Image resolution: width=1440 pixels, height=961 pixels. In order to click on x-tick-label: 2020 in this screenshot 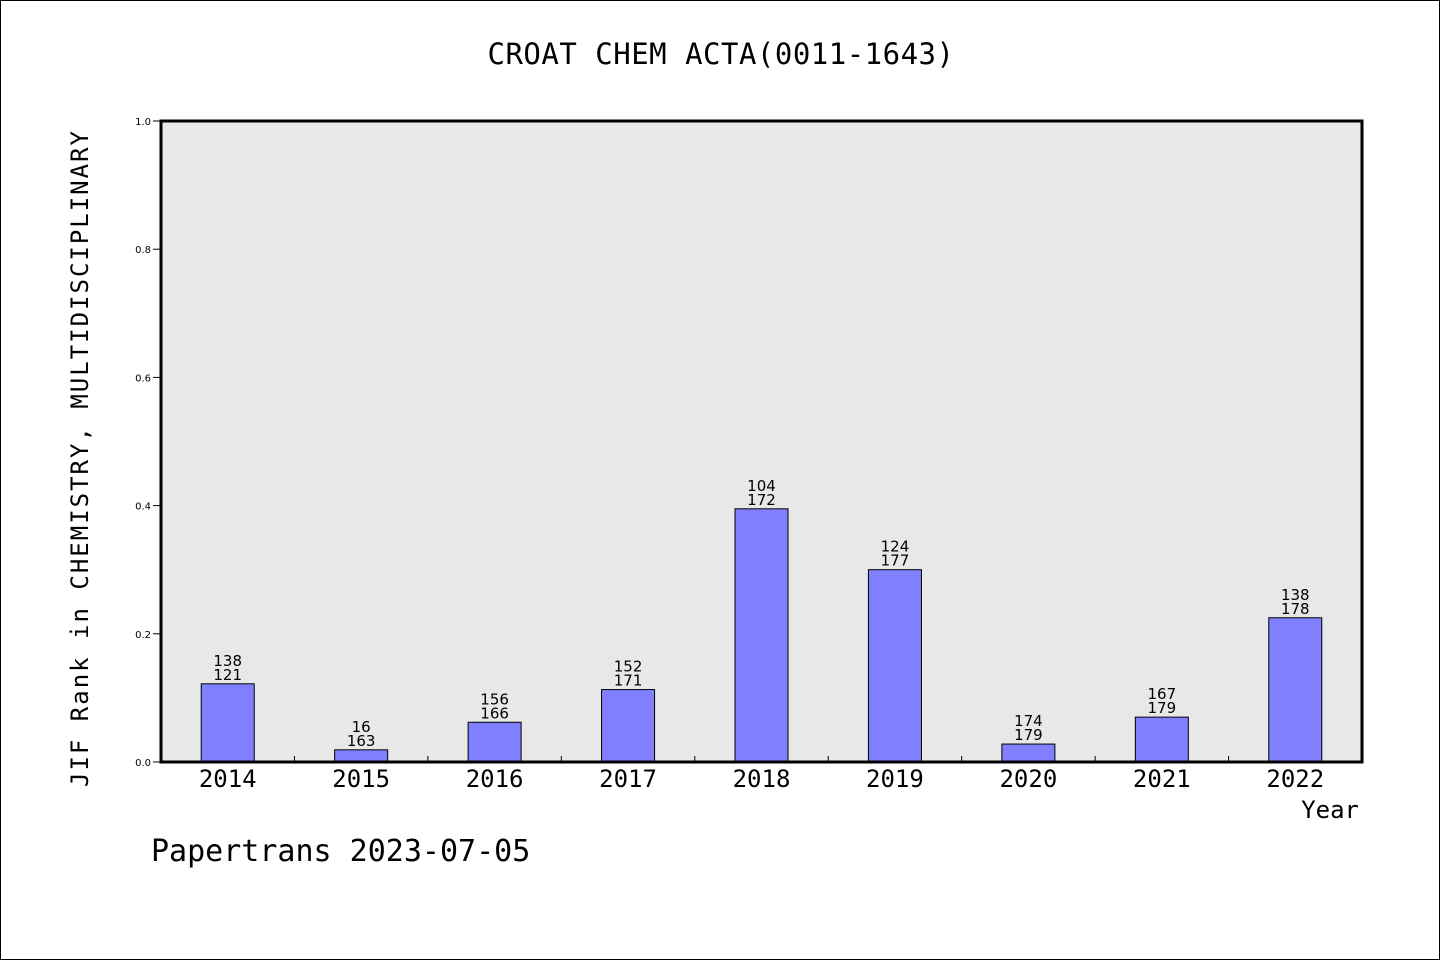, I will do `click(1028, 779)`.